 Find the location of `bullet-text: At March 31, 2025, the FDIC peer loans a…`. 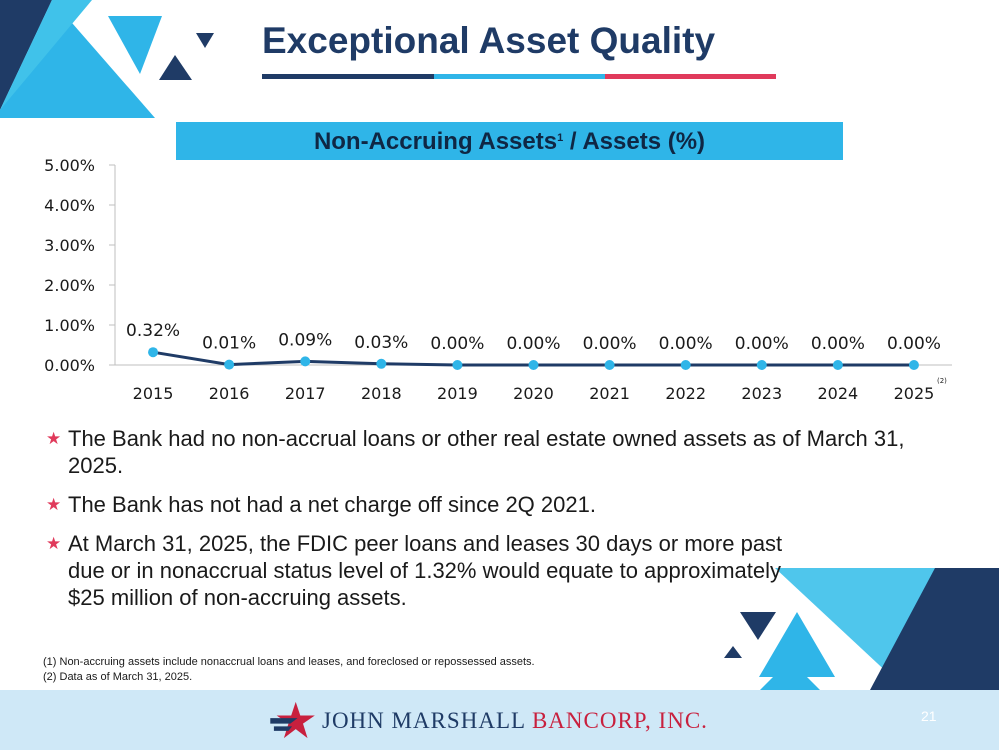

bullet-text: At March 31, 2025, the FDIC peer loans a… is located at coordinates (425, 570).